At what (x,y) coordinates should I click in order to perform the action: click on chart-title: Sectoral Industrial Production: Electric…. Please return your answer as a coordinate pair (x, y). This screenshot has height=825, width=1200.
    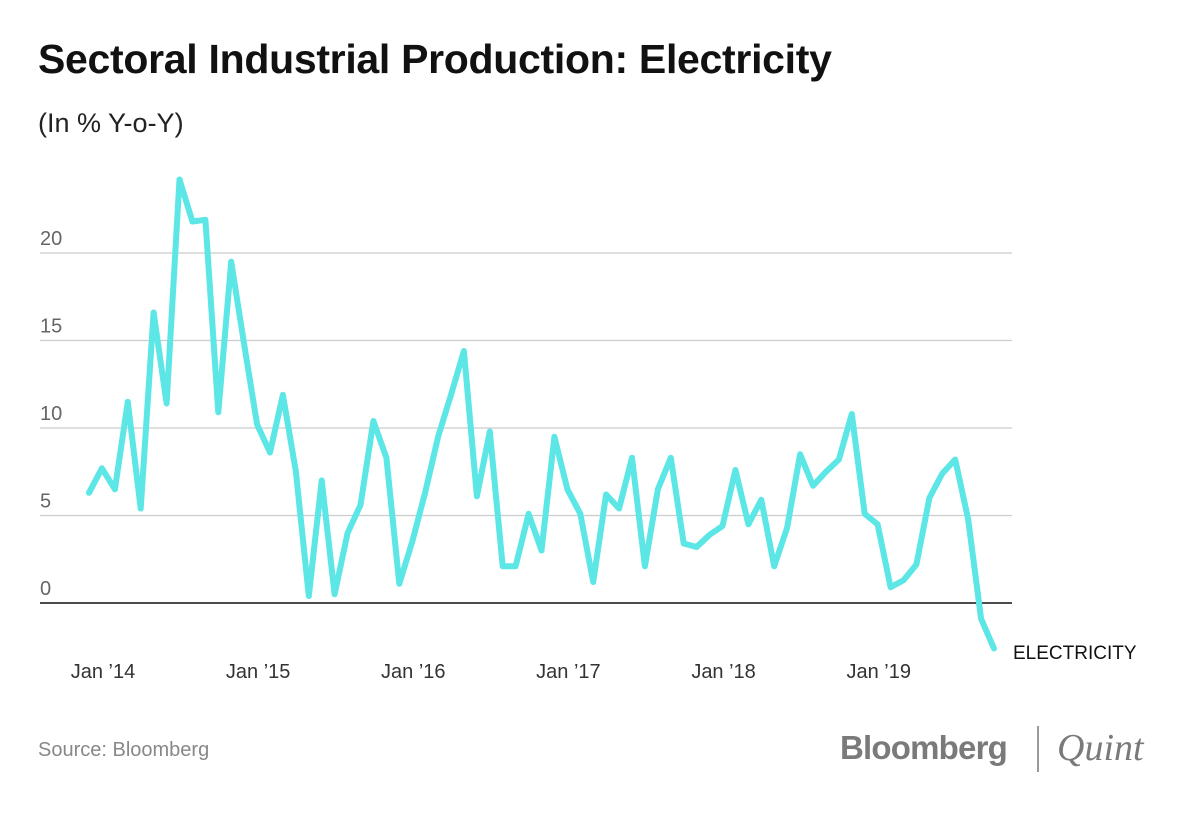
    Looking at the image, I should click on (435, 59).